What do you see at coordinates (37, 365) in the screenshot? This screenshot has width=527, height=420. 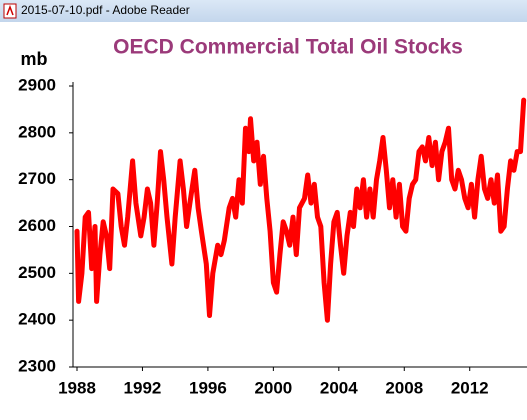 I see `y-tick-label: 2300` at bounding box center [37, 365].